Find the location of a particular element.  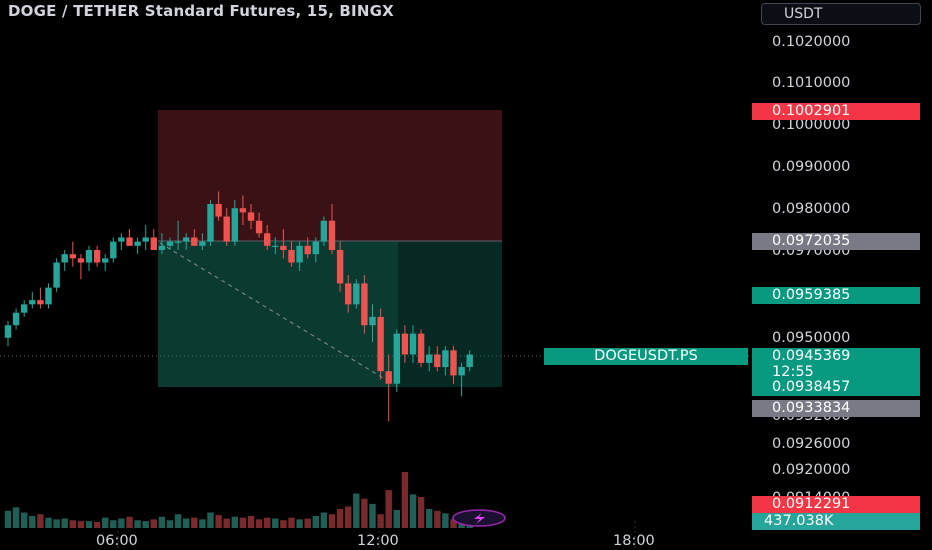

target-price-tag: 0.0938457 is located at coordinates (836, 387).